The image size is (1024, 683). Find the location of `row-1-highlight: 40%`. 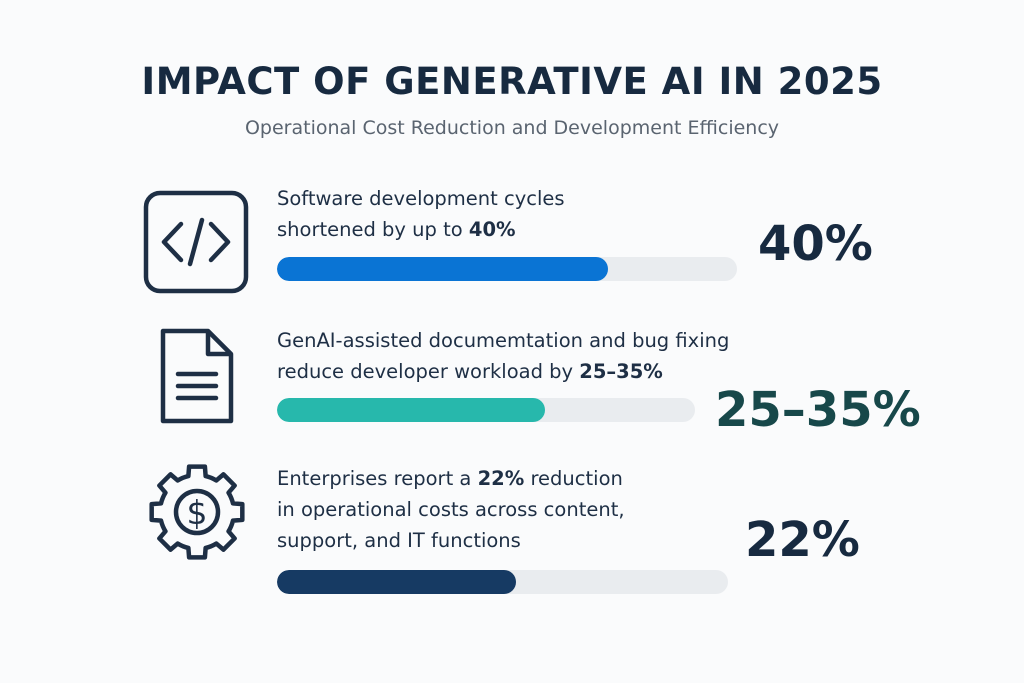

row-1-highlight: 40% is located at coordinates (492, 229).